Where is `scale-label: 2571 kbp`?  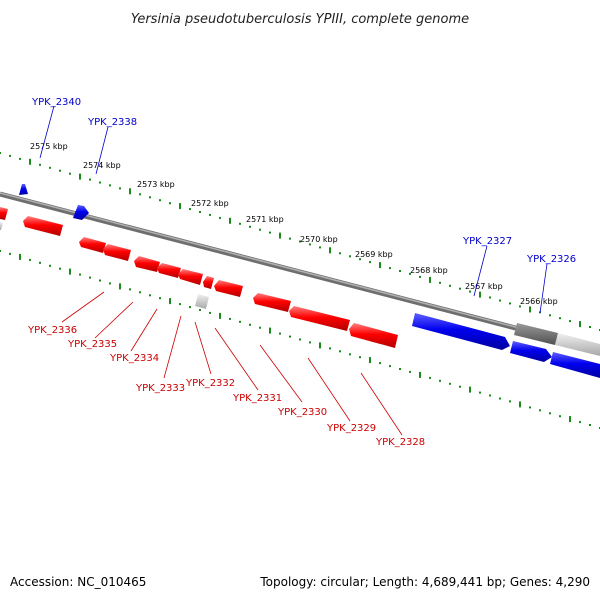
scale-label: 2571 kbp is located at coordinates (265, 219).